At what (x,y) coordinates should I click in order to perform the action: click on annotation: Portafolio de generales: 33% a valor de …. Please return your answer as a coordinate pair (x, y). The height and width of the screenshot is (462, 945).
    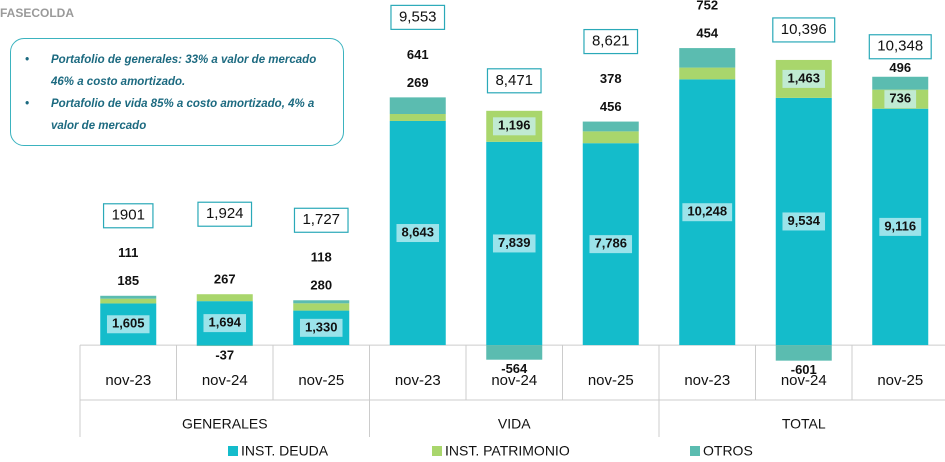
    Looking at the image, I should click on (178, 71).